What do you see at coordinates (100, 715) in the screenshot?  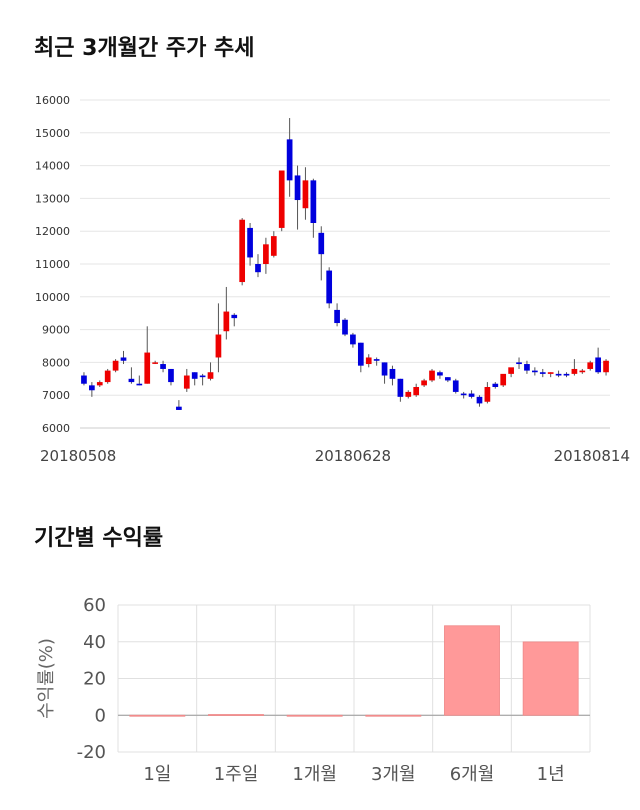 I see `y-tick-label: 0` at bounding box center [100, 715].